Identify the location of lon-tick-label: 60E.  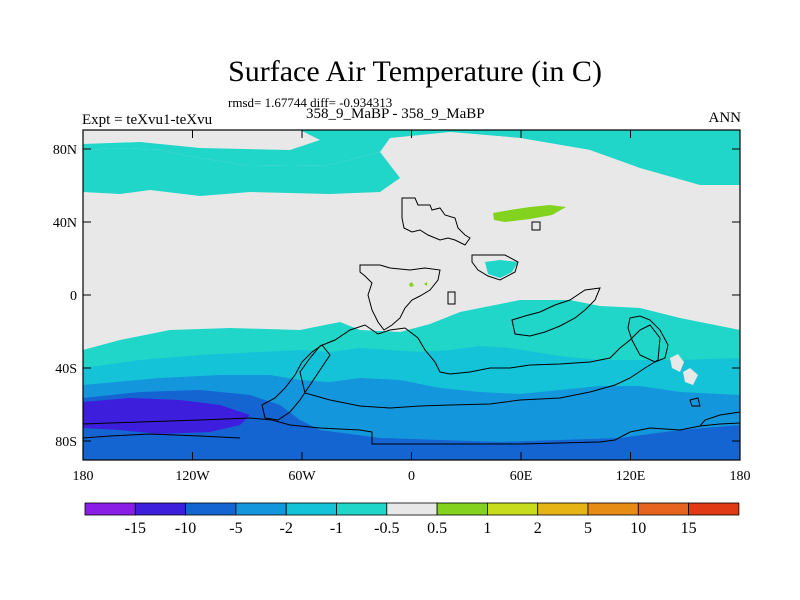
(521, 476).